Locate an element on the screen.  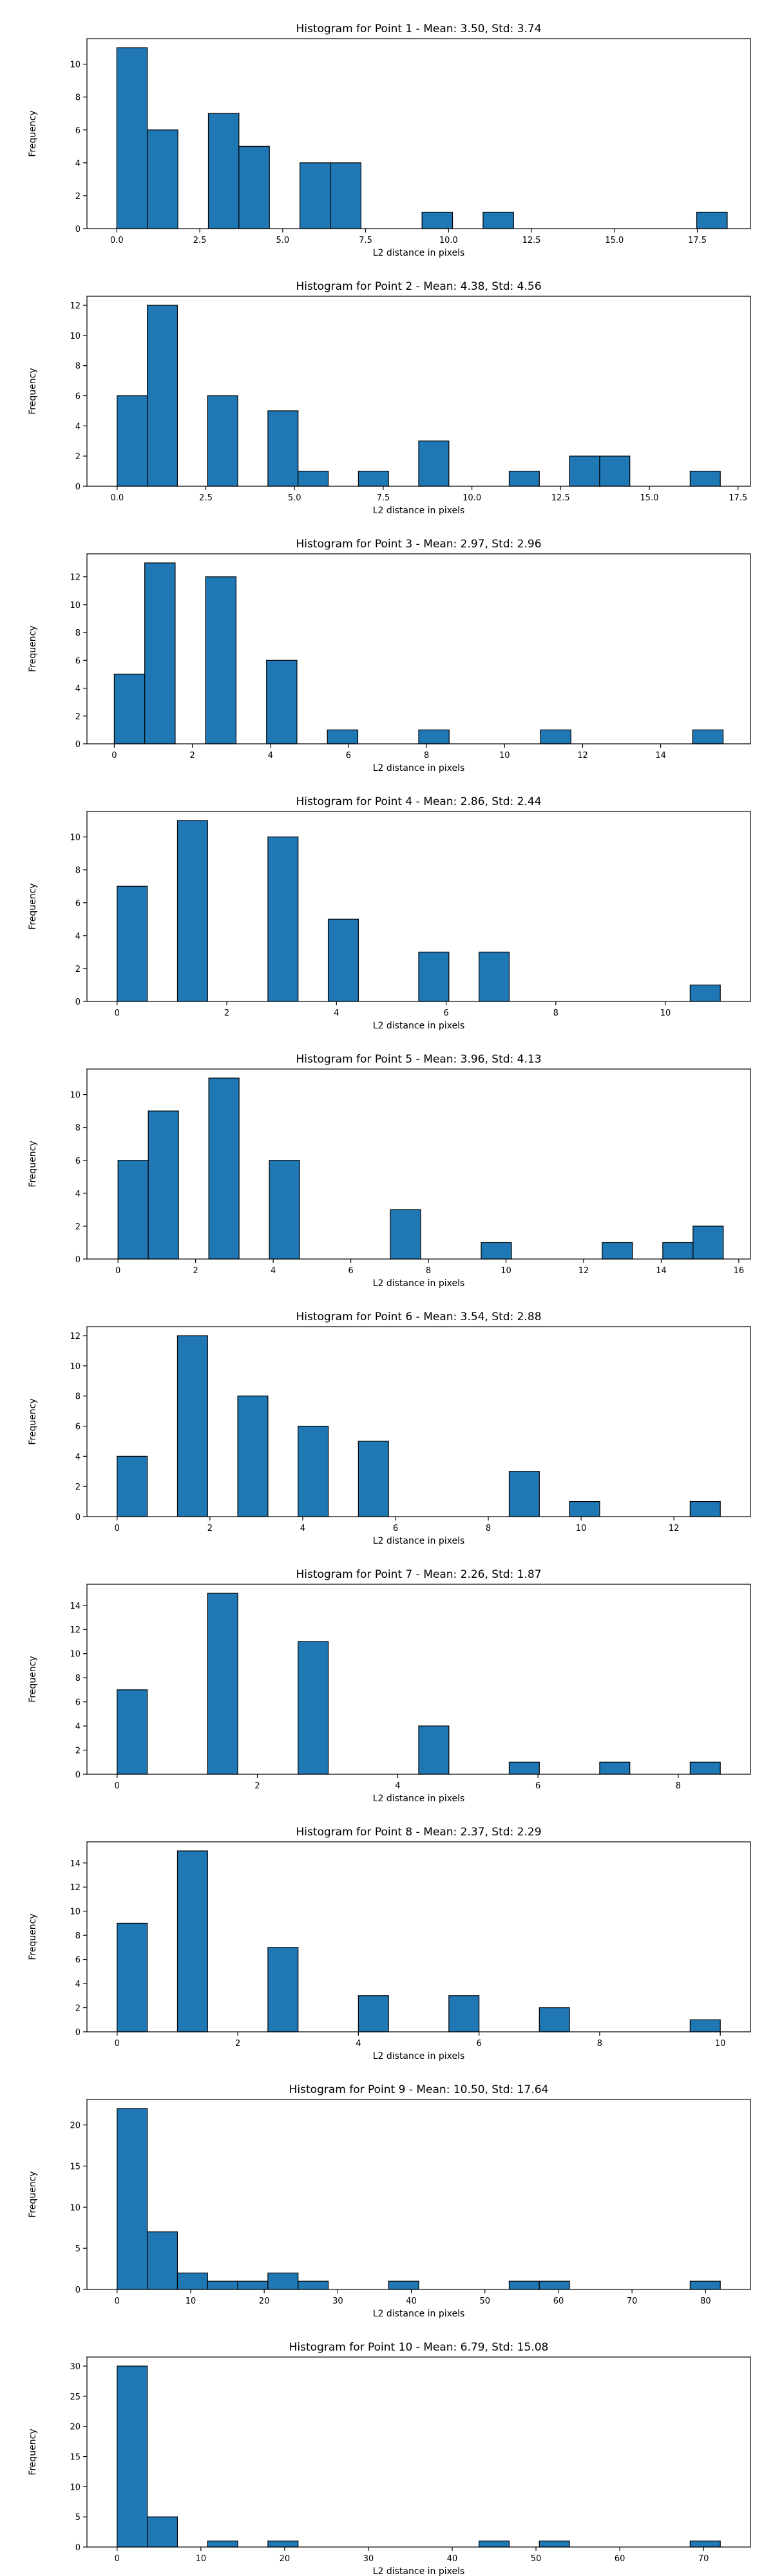
x-tick-label: 70 is located at coordinates (703, 2559).